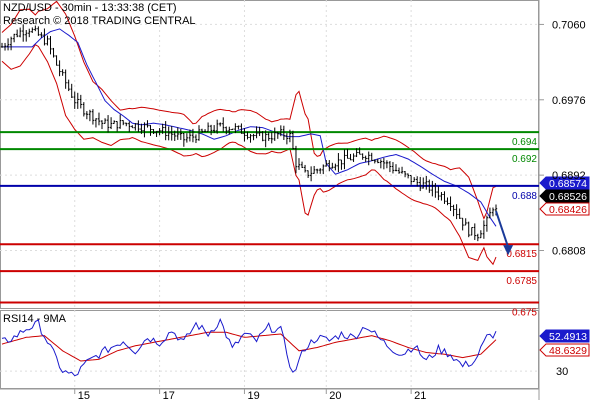  Describe the element at coordinates (335, 395) in the screenshot. I see `time-tick-label: 20` at that location.